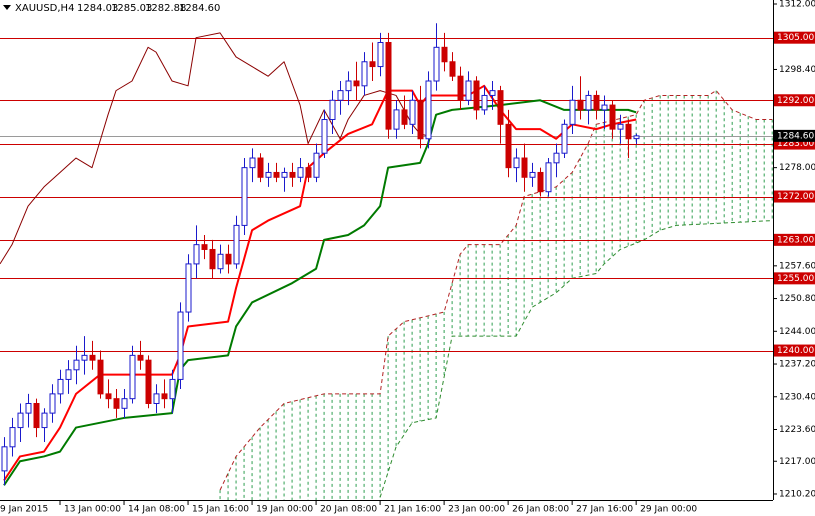 Image resolution: width=815 pixels, height=516 pixels. I want to click on x-tick-label: 23 Jan 00:00, so click(476, 510).